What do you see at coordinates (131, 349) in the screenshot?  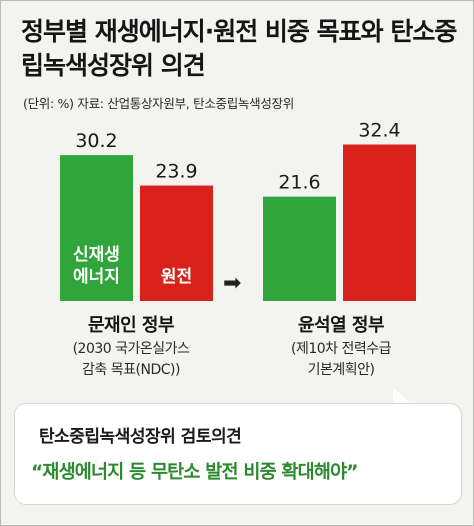 I see `group-sub-moon-1: (2030 국가온실가스` at bounding box center [131, 349].